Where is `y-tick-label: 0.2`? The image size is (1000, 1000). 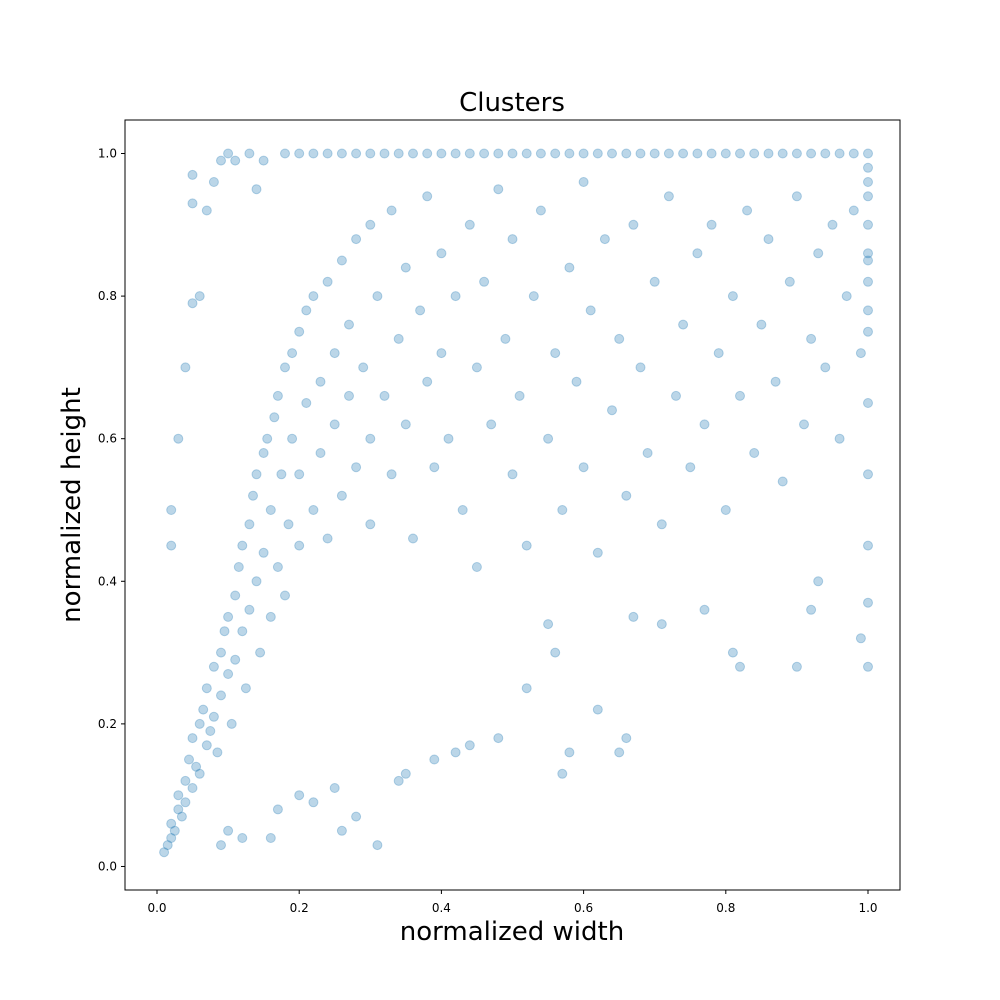 y-tick-label: 0.2 is located at coordinates (107, 724).